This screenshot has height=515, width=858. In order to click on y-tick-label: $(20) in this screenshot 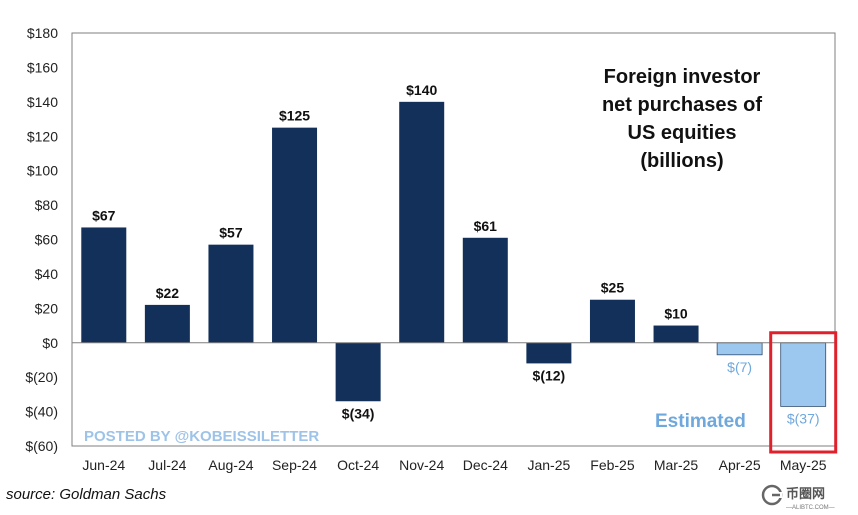, I will do `click(41, 377)`.